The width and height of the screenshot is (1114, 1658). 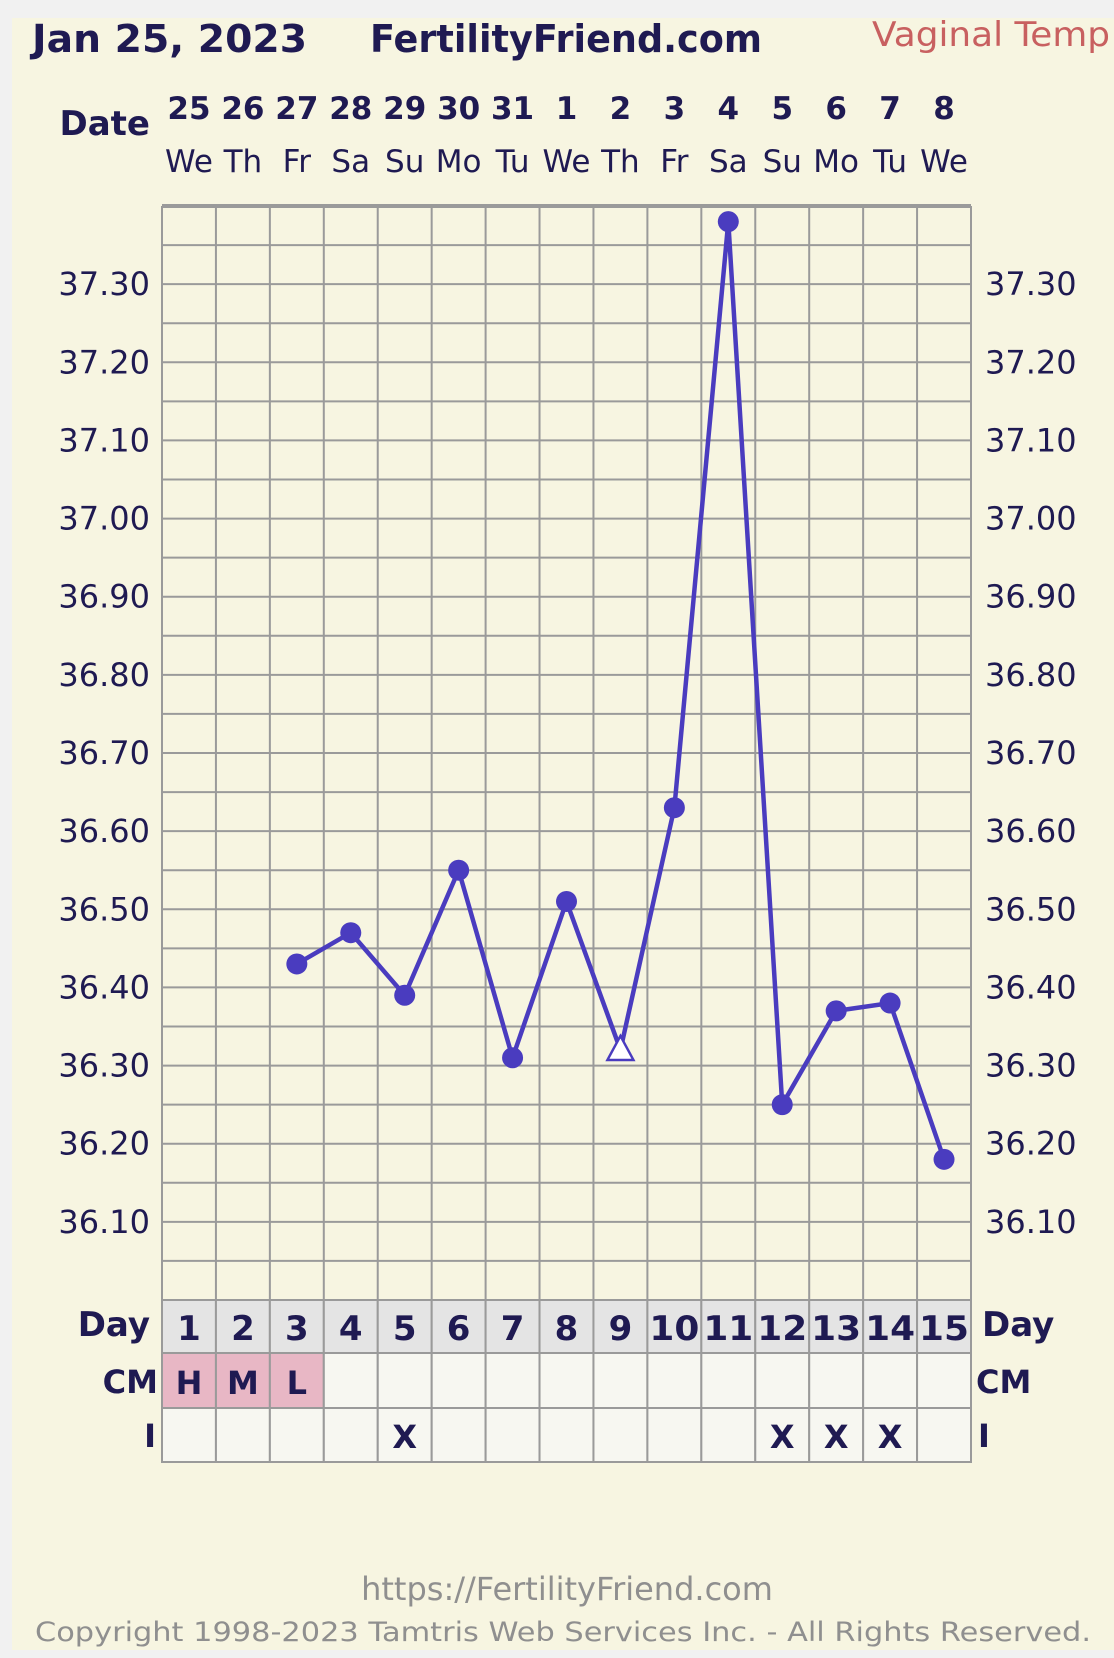 I want to click on date-label: 30, so click(x=458, y=109).